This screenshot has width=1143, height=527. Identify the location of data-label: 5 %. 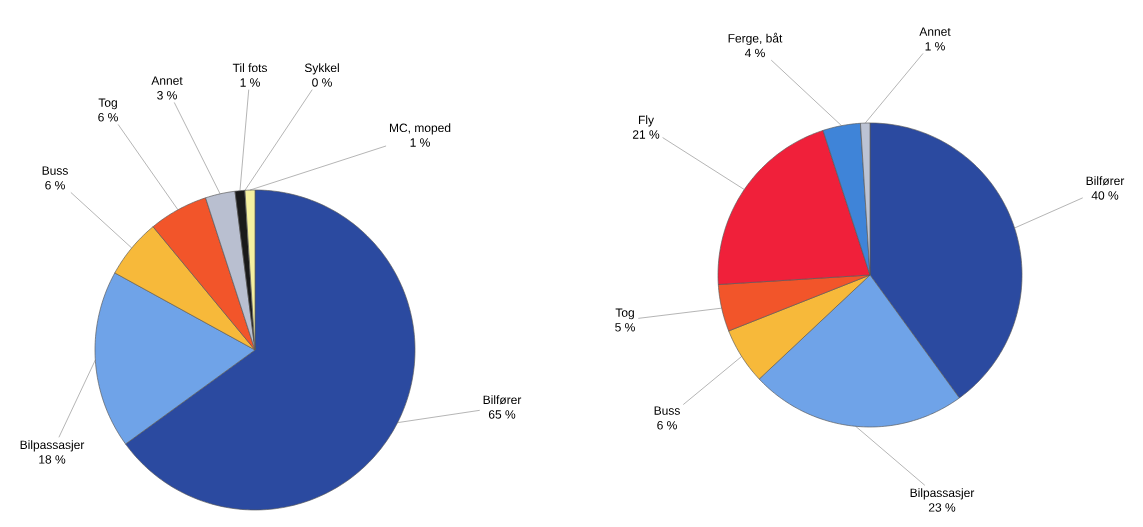
(625, 327).